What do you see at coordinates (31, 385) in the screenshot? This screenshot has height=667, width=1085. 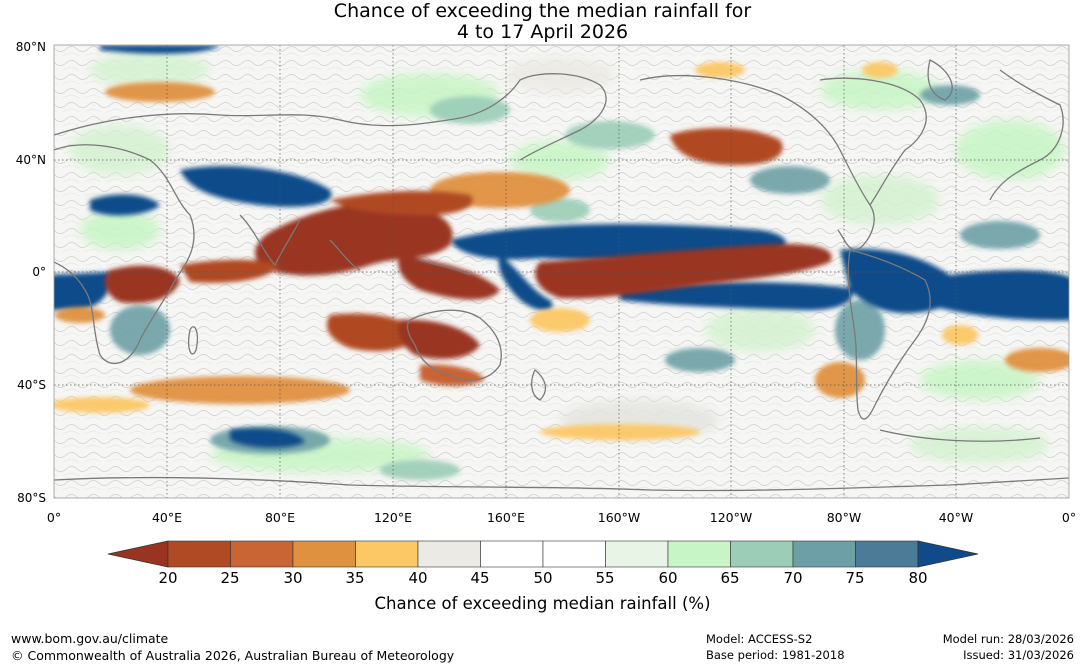 I see `lat-label-40s: 40°S` at bounding box center [31, 385].